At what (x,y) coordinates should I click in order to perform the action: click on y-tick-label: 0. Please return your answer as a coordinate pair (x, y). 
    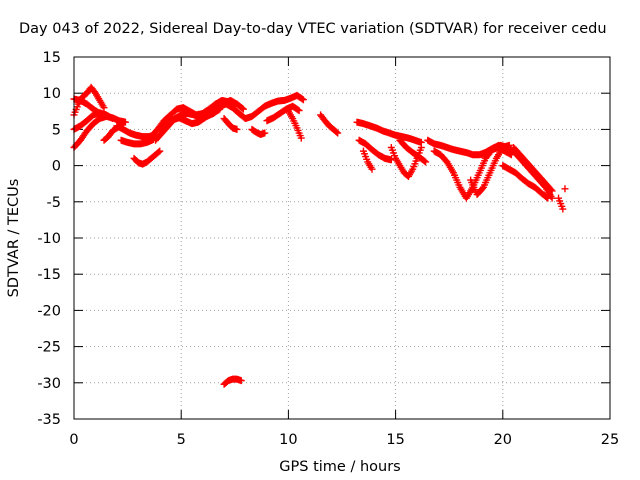
    Looking at the image, I should click on (56, 167).